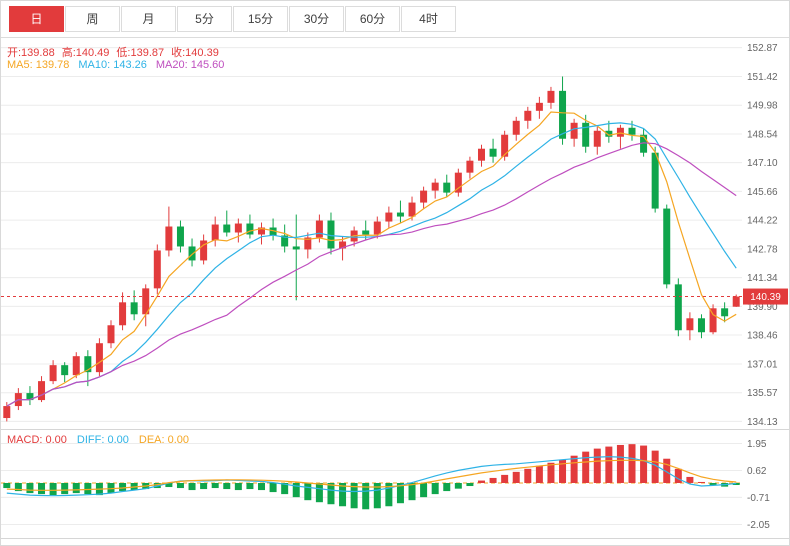  Describe the element at coordinates (762, 192) in the screenshot. I see `svg-text: 145.66` at that location.